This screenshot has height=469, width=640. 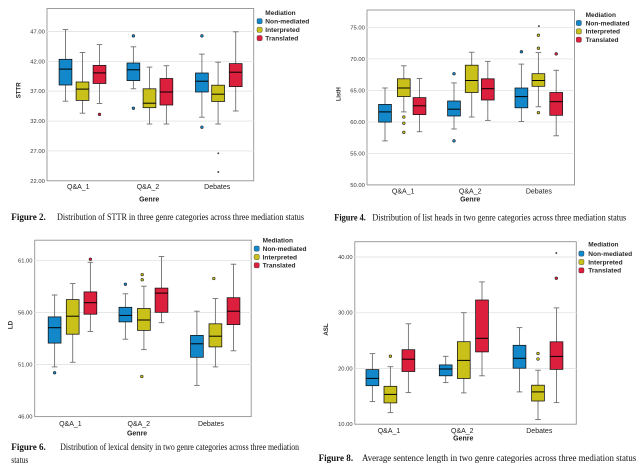 What do you see at coordinates (25, 418) in the screenshot?
I see `svg-text: 46.00` at bounding box center [25, 418].